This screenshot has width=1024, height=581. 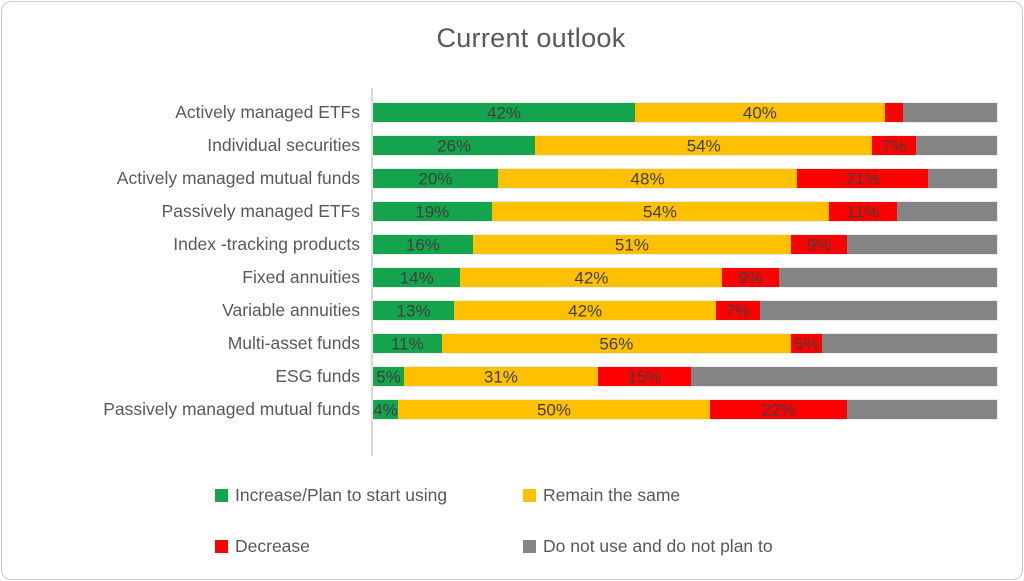 I want to click on bar-value-label: 4%, so click(x=385, y=409).